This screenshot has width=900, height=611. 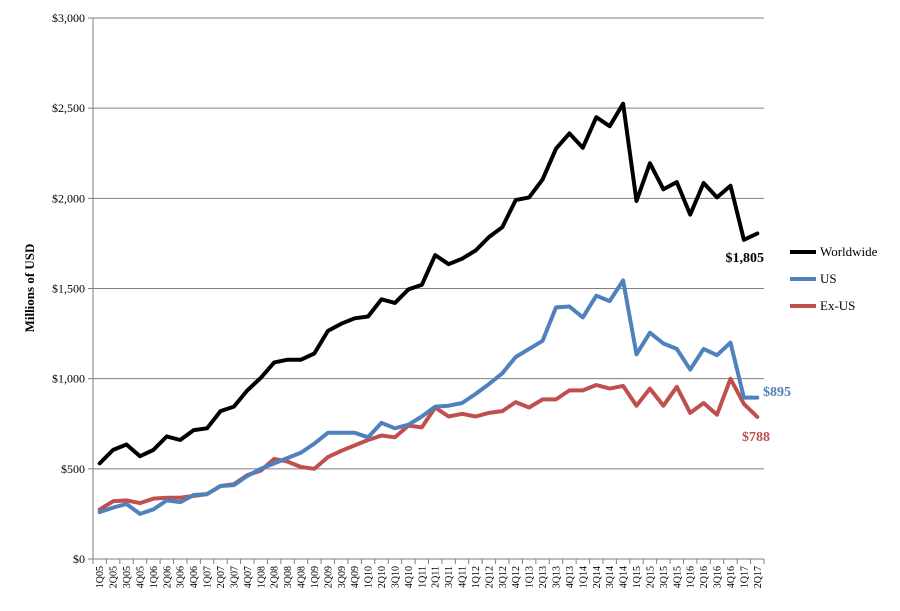 What do you see at coordinates (516, 577) in the screenshot?
I see `x-tick-label: 4Q12` at bounding box center [516, 577].